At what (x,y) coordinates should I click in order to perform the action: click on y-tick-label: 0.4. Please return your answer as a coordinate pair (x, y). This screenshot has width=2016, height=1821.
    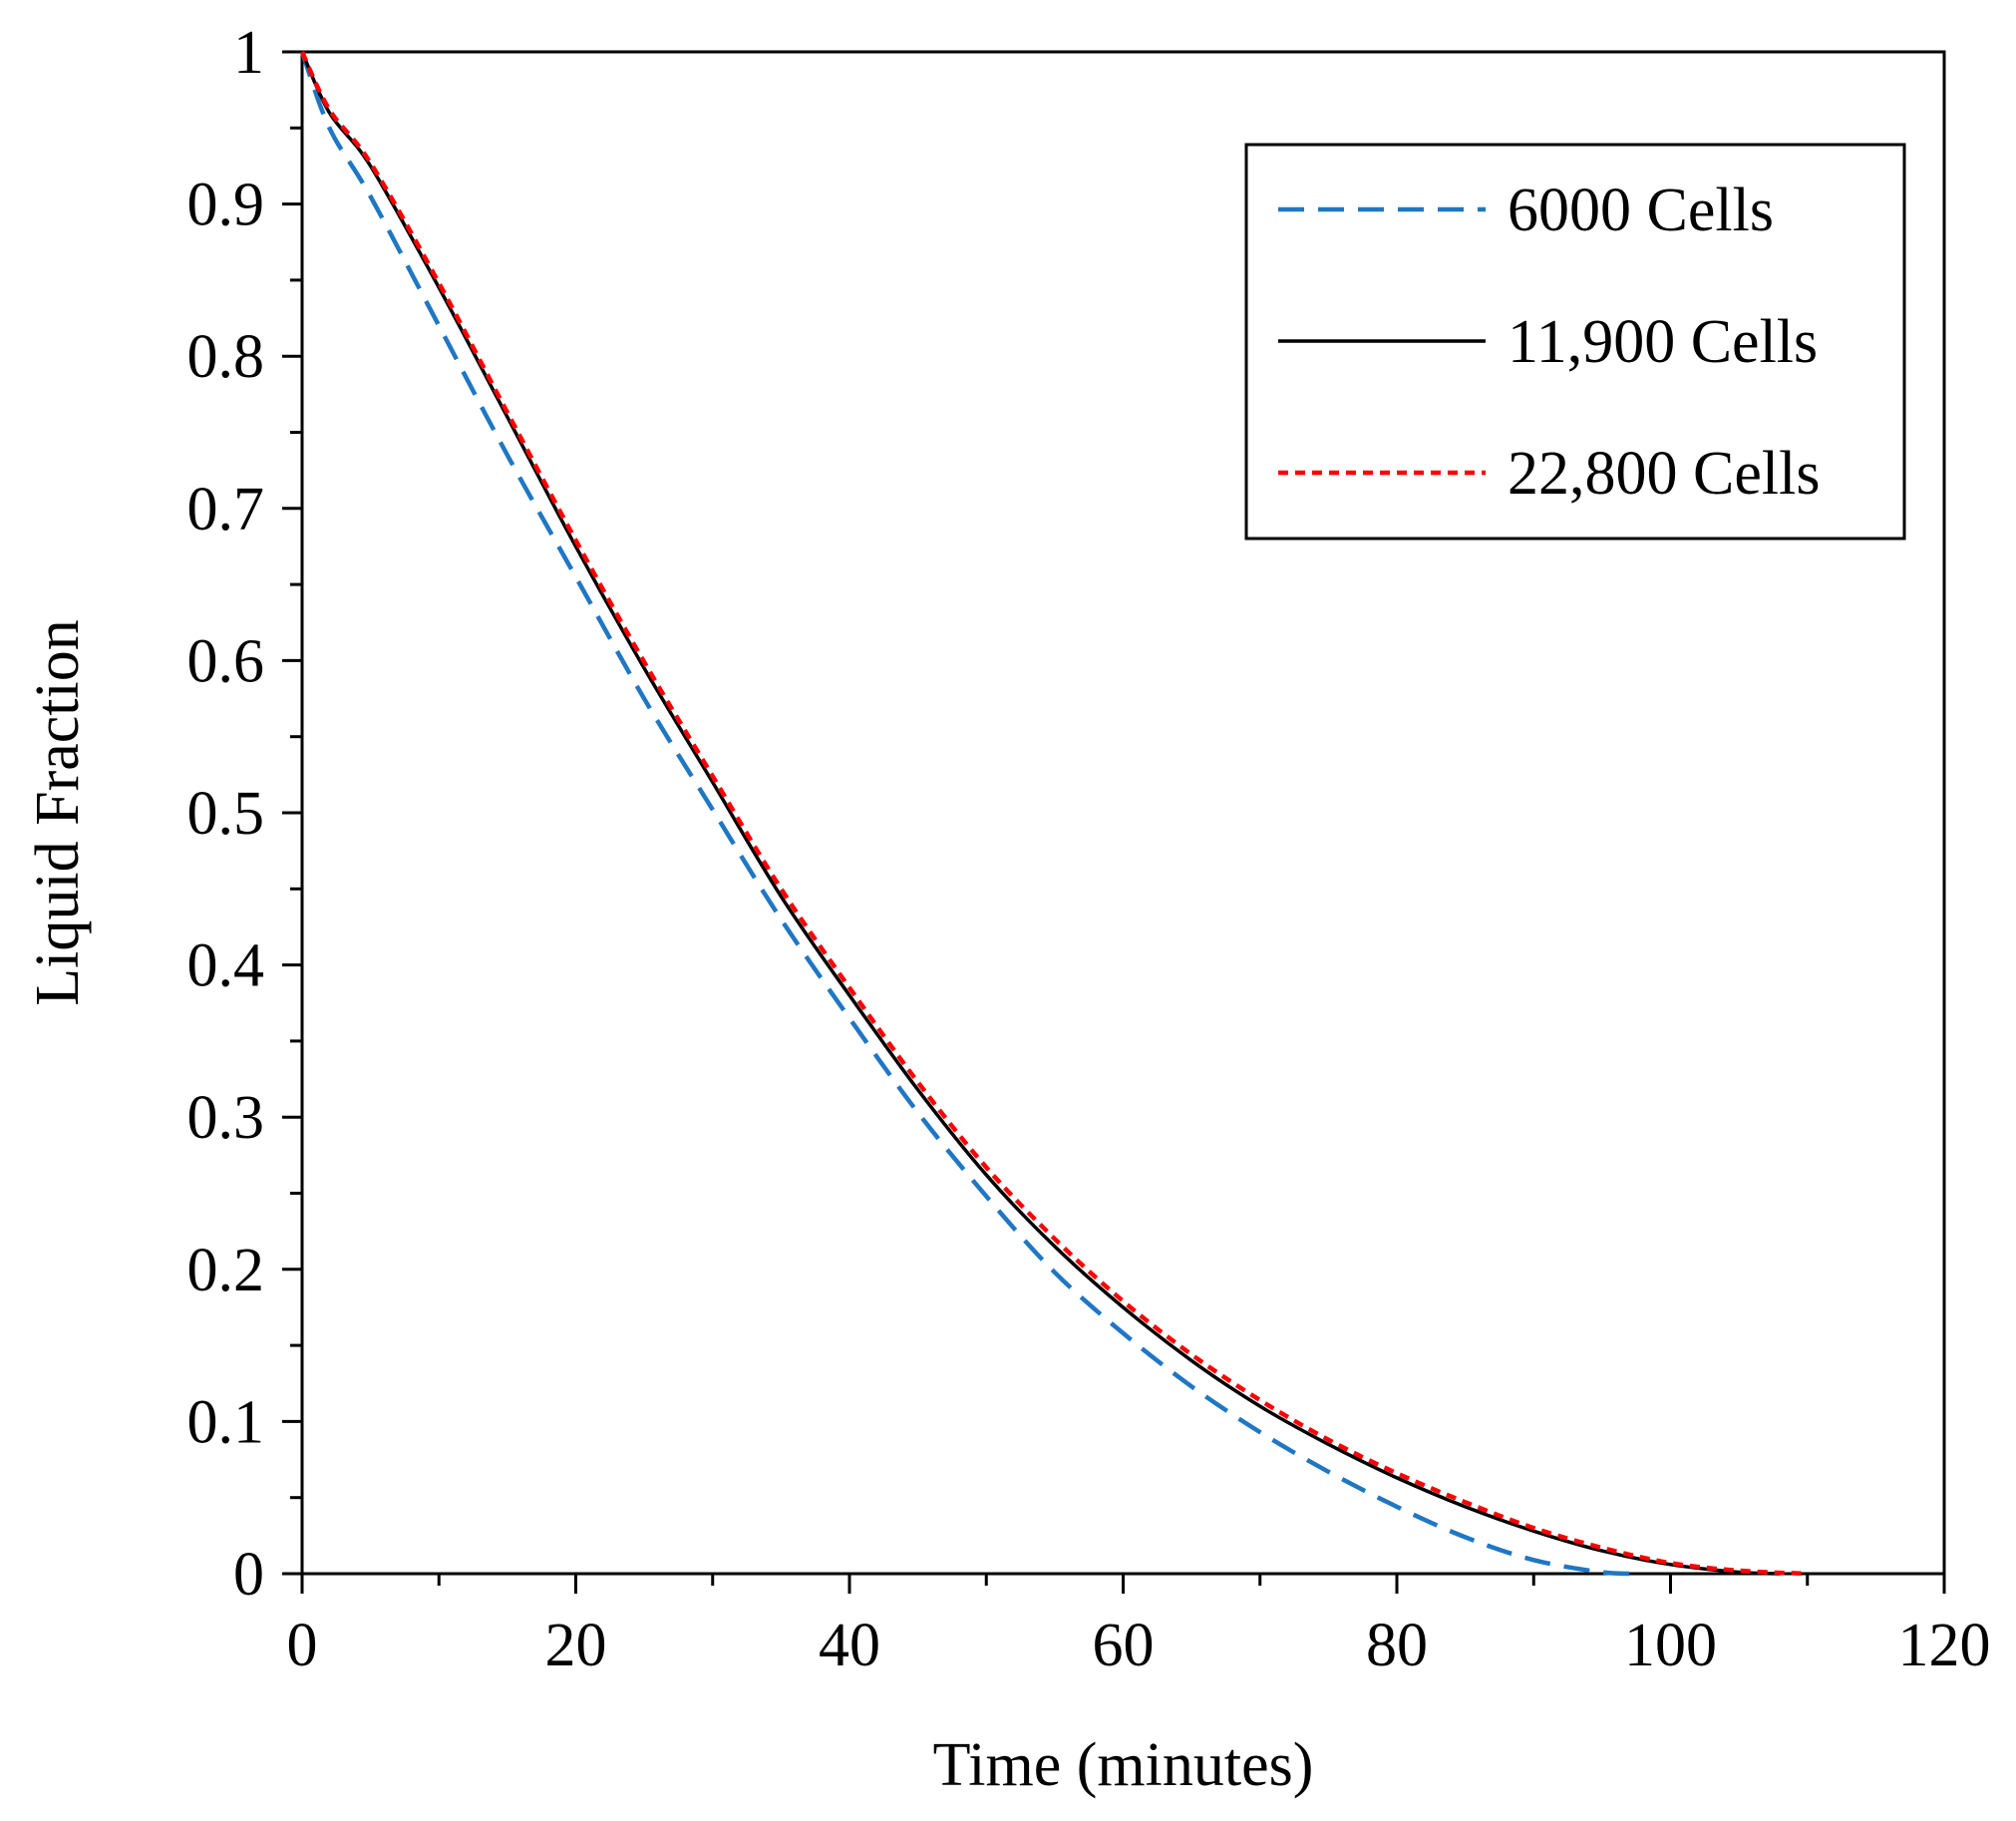
    Looking at the image, I should click on (226, 966).